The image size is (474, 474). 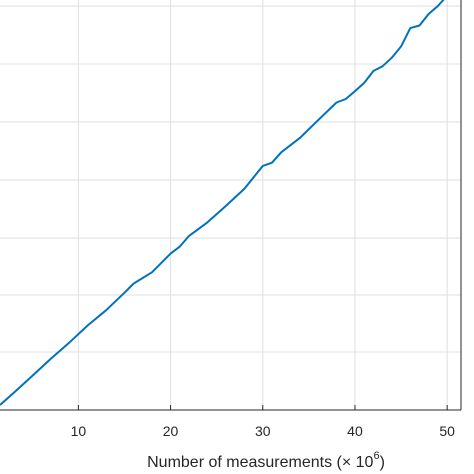 I want to click on x-axis-title-exponent: 6, so click(x=376, y=456).